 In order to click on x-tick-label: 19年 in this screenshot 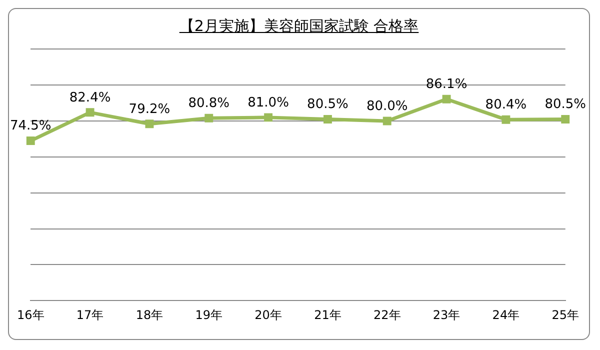, I will do `click(209, 315)`.